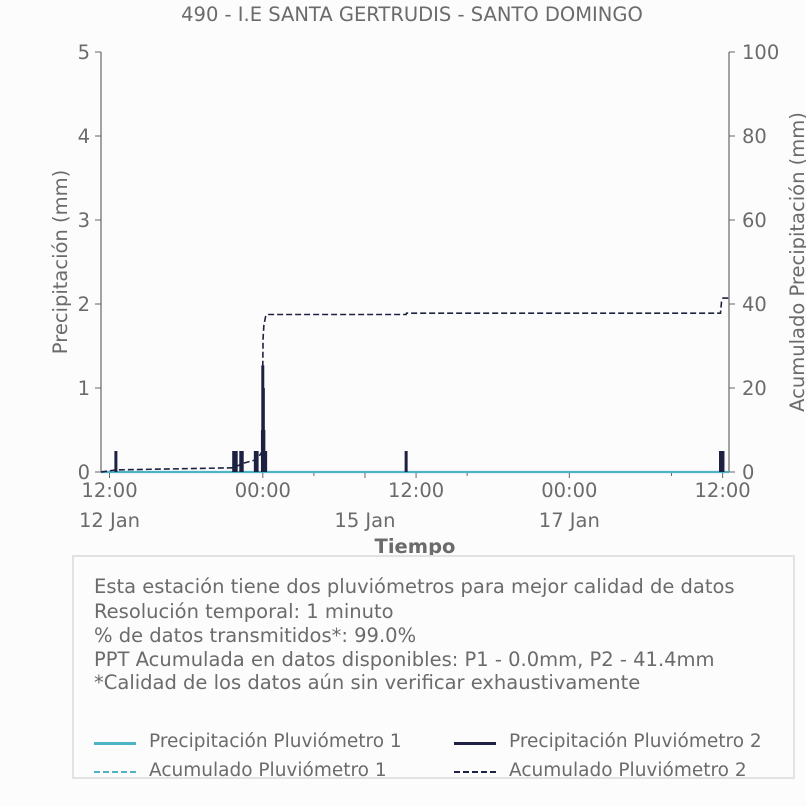  I want to click on y-tick-label: 2, so click(84, 304).